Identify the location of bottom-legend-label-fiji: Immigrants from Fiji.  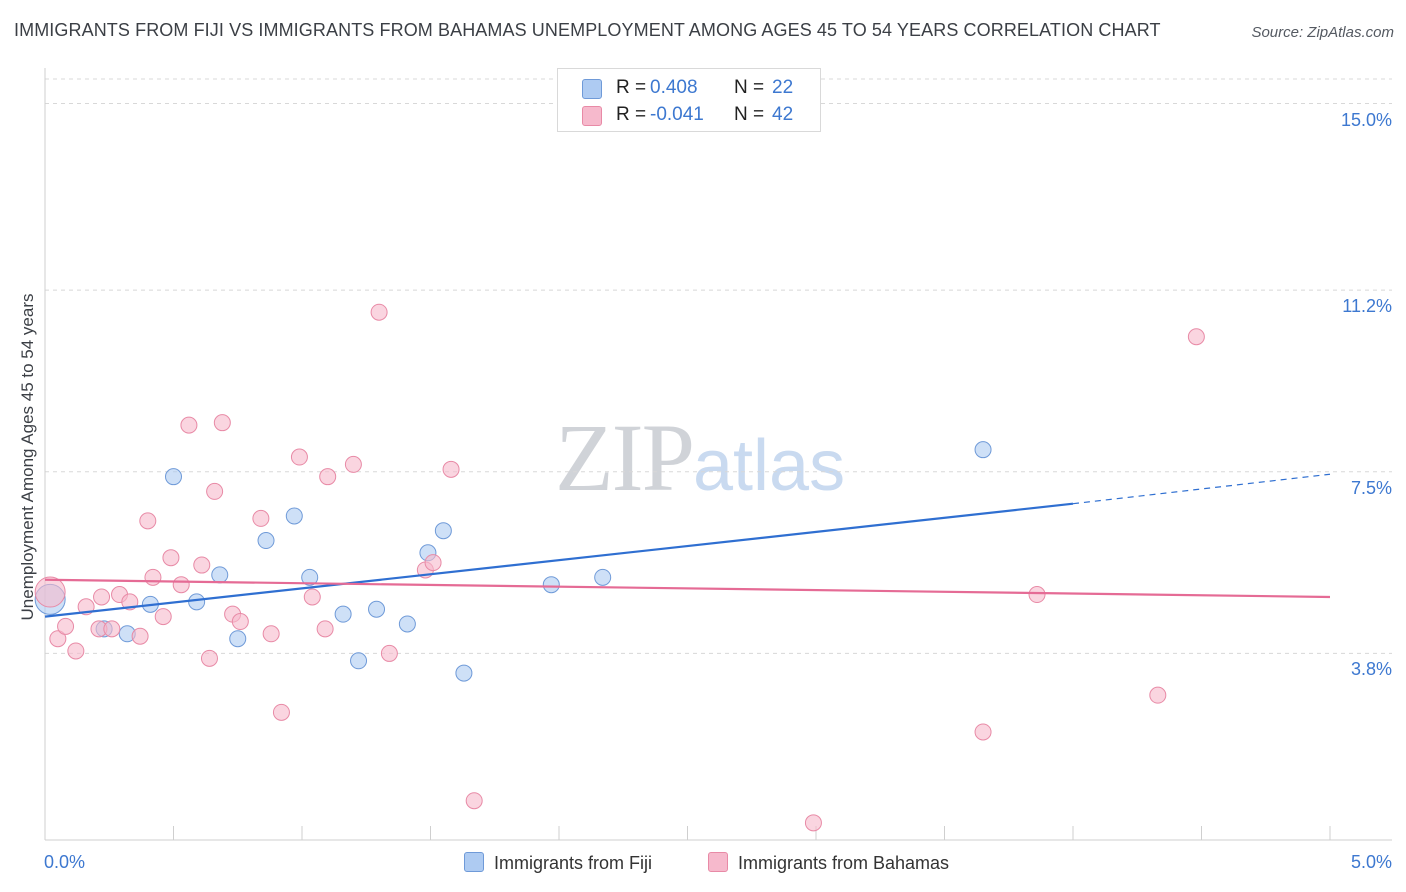
(573, 863).